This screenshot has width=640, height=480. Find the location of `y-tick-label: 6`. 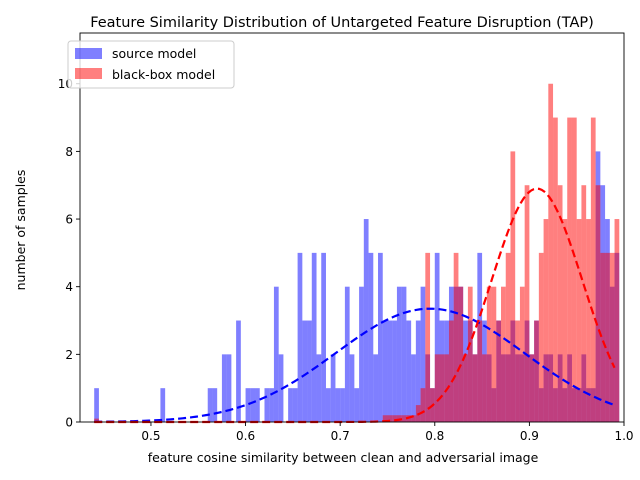

y-tick-label: 6 is located at coordinates (69, 220).